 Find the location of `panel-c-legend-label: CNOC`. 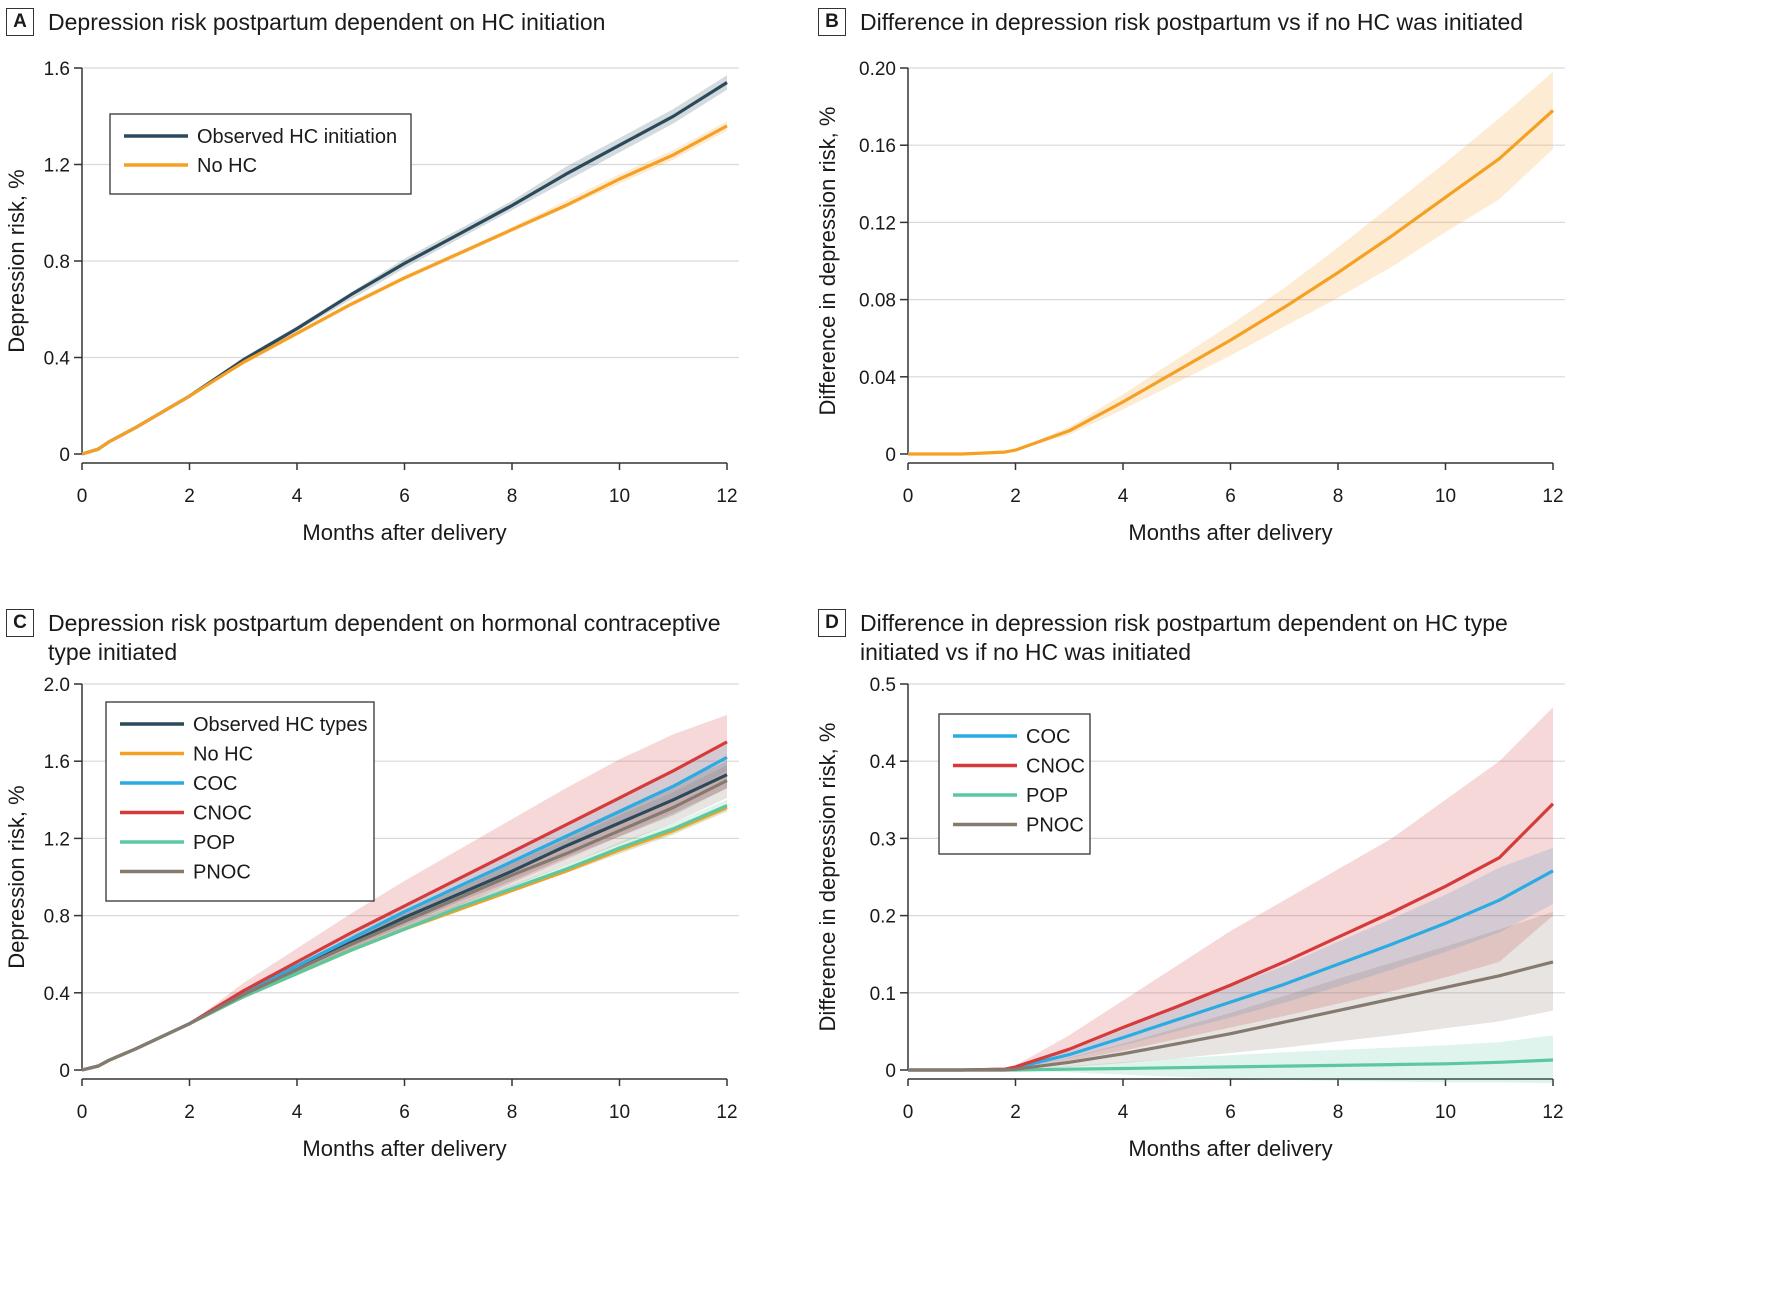

panel-c-legend-label: CNOC is located at coordinates (222, 814).